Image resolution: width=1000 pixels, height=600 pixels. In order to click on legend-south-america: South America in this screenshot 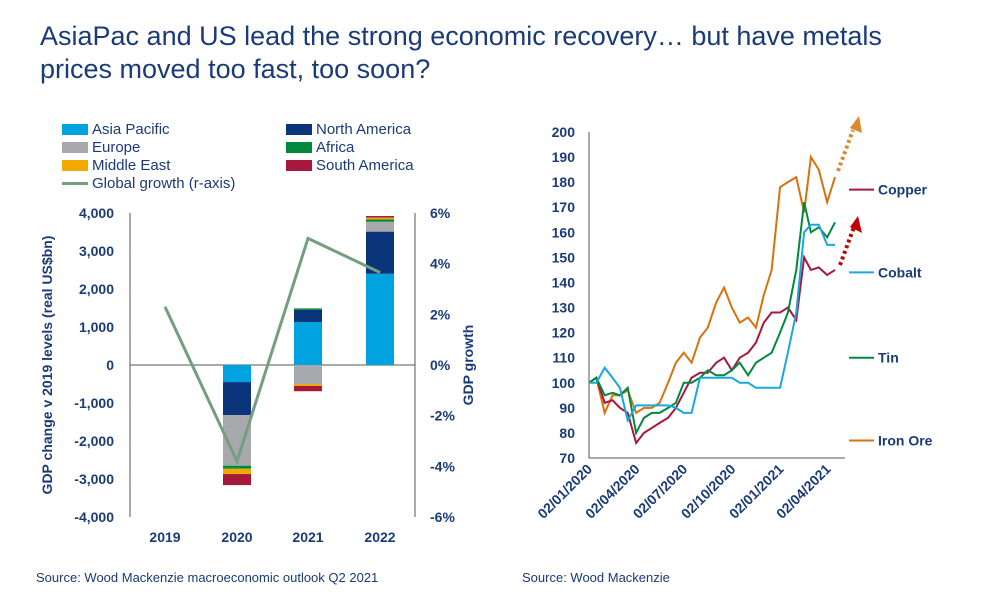, I will do `click(350, 165)`.